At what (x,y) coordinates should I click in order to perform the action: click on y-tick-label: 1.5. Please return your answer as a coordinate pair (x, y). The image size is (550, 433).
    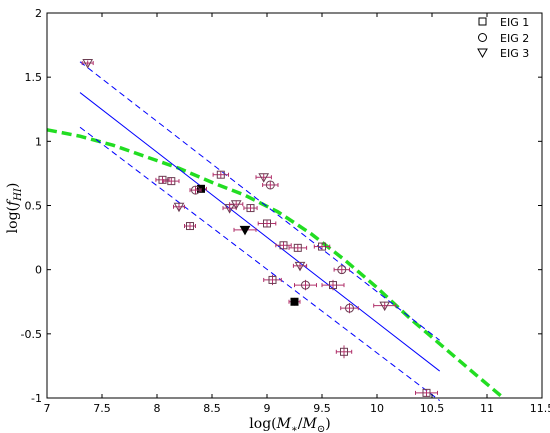
    Looking at the image, I should click on (34, 77).